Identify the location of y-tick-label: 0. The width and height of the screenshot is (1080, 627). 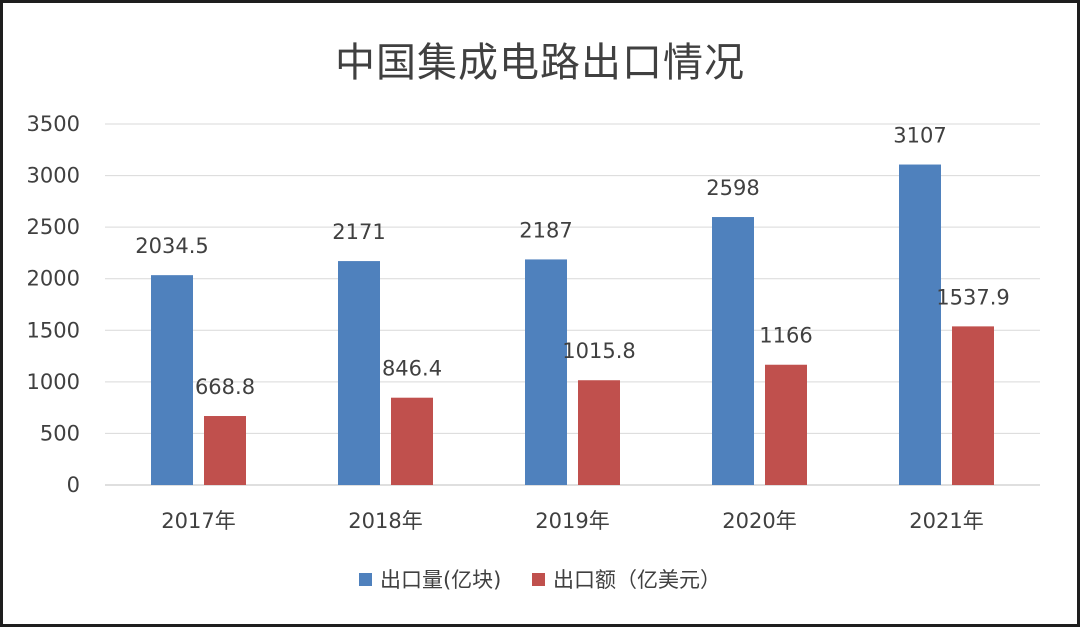
(73, 485).